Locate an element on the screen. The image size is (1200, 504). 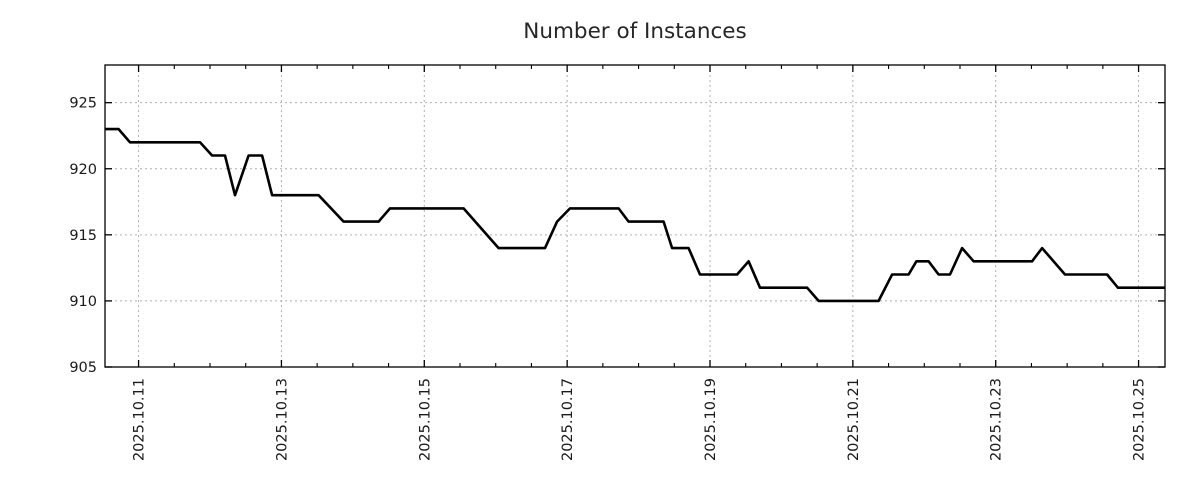
y-tick-label: 920 is located at coordinates (83, 170).